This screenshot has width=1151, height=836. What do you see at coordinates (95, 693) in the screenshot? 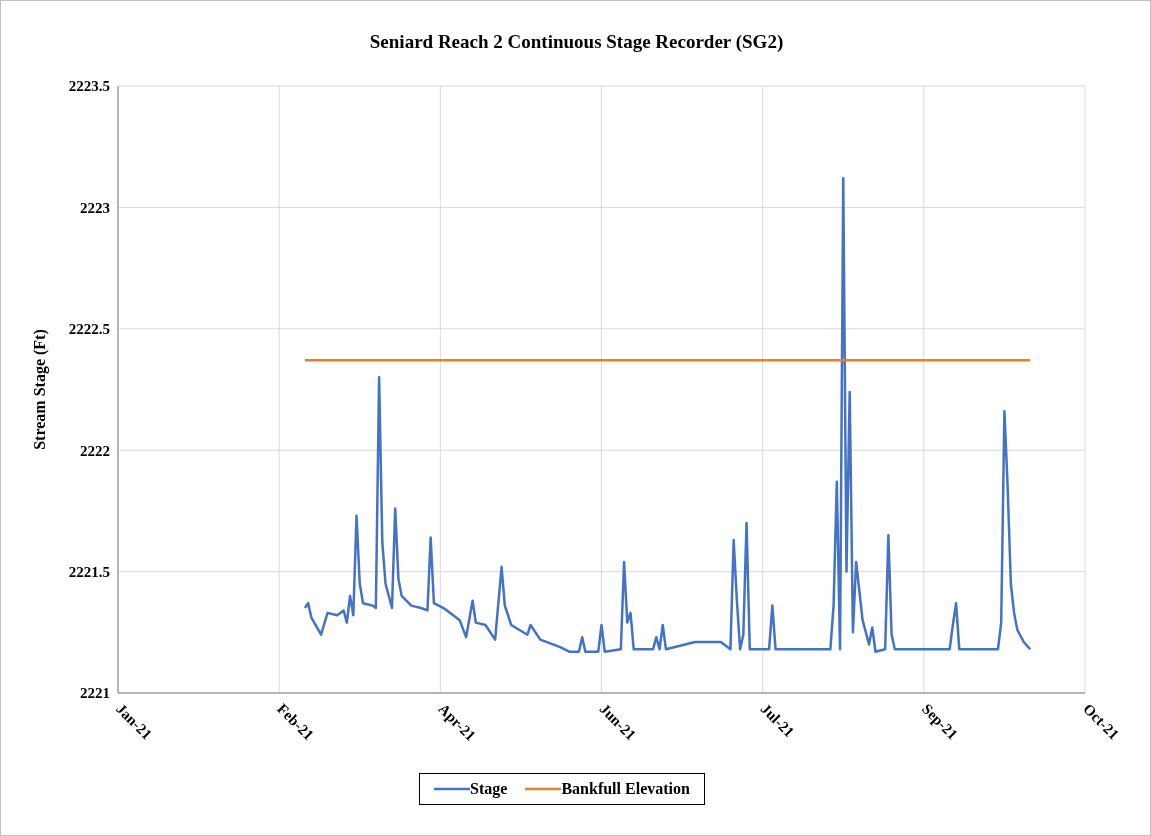
I see `y-tick-label: 2221` at bounding box center [95, 693].